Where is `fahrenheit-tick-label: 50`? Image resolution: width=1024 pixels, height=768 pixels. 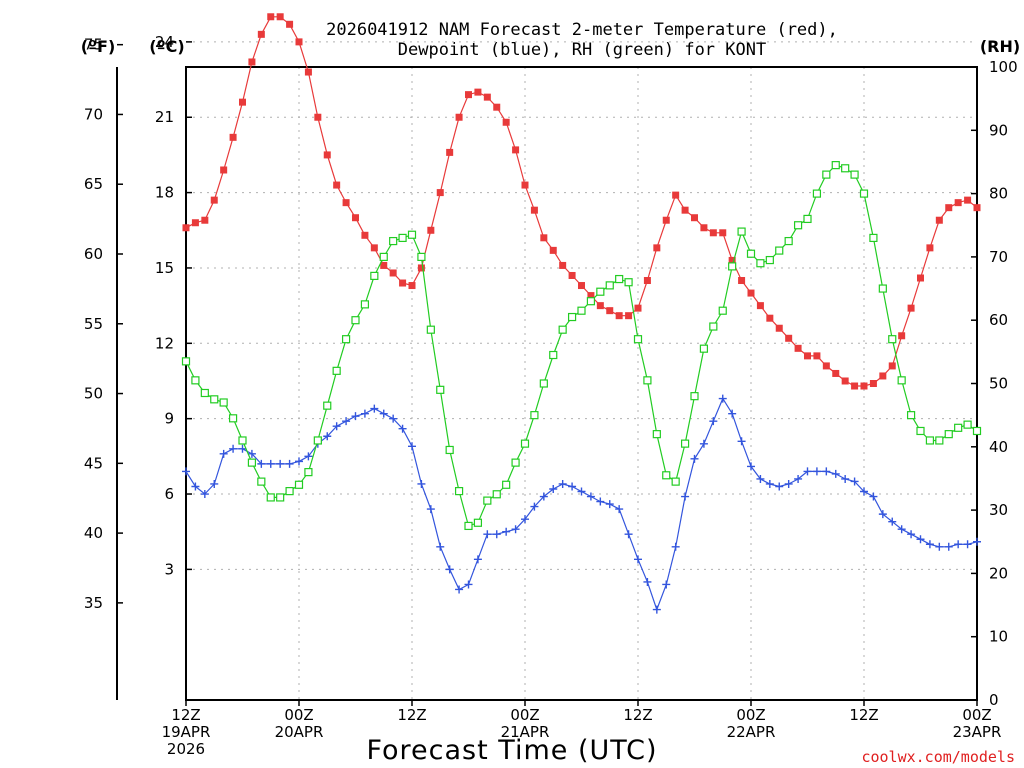
fahrenheit-tick-label: 50 is located at coordinates (93, 394).